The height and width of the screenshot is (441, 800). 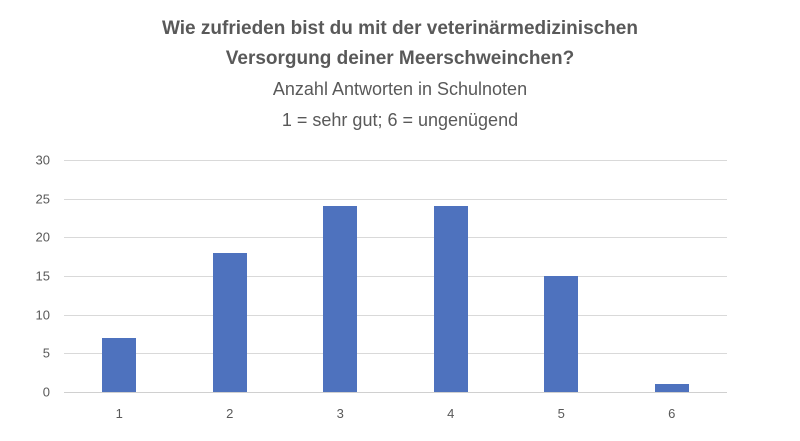 What do you see at coordinates (340, 413) in the screenshot?
I see `x-tick-label: 3` at bounding box center [340, 413].